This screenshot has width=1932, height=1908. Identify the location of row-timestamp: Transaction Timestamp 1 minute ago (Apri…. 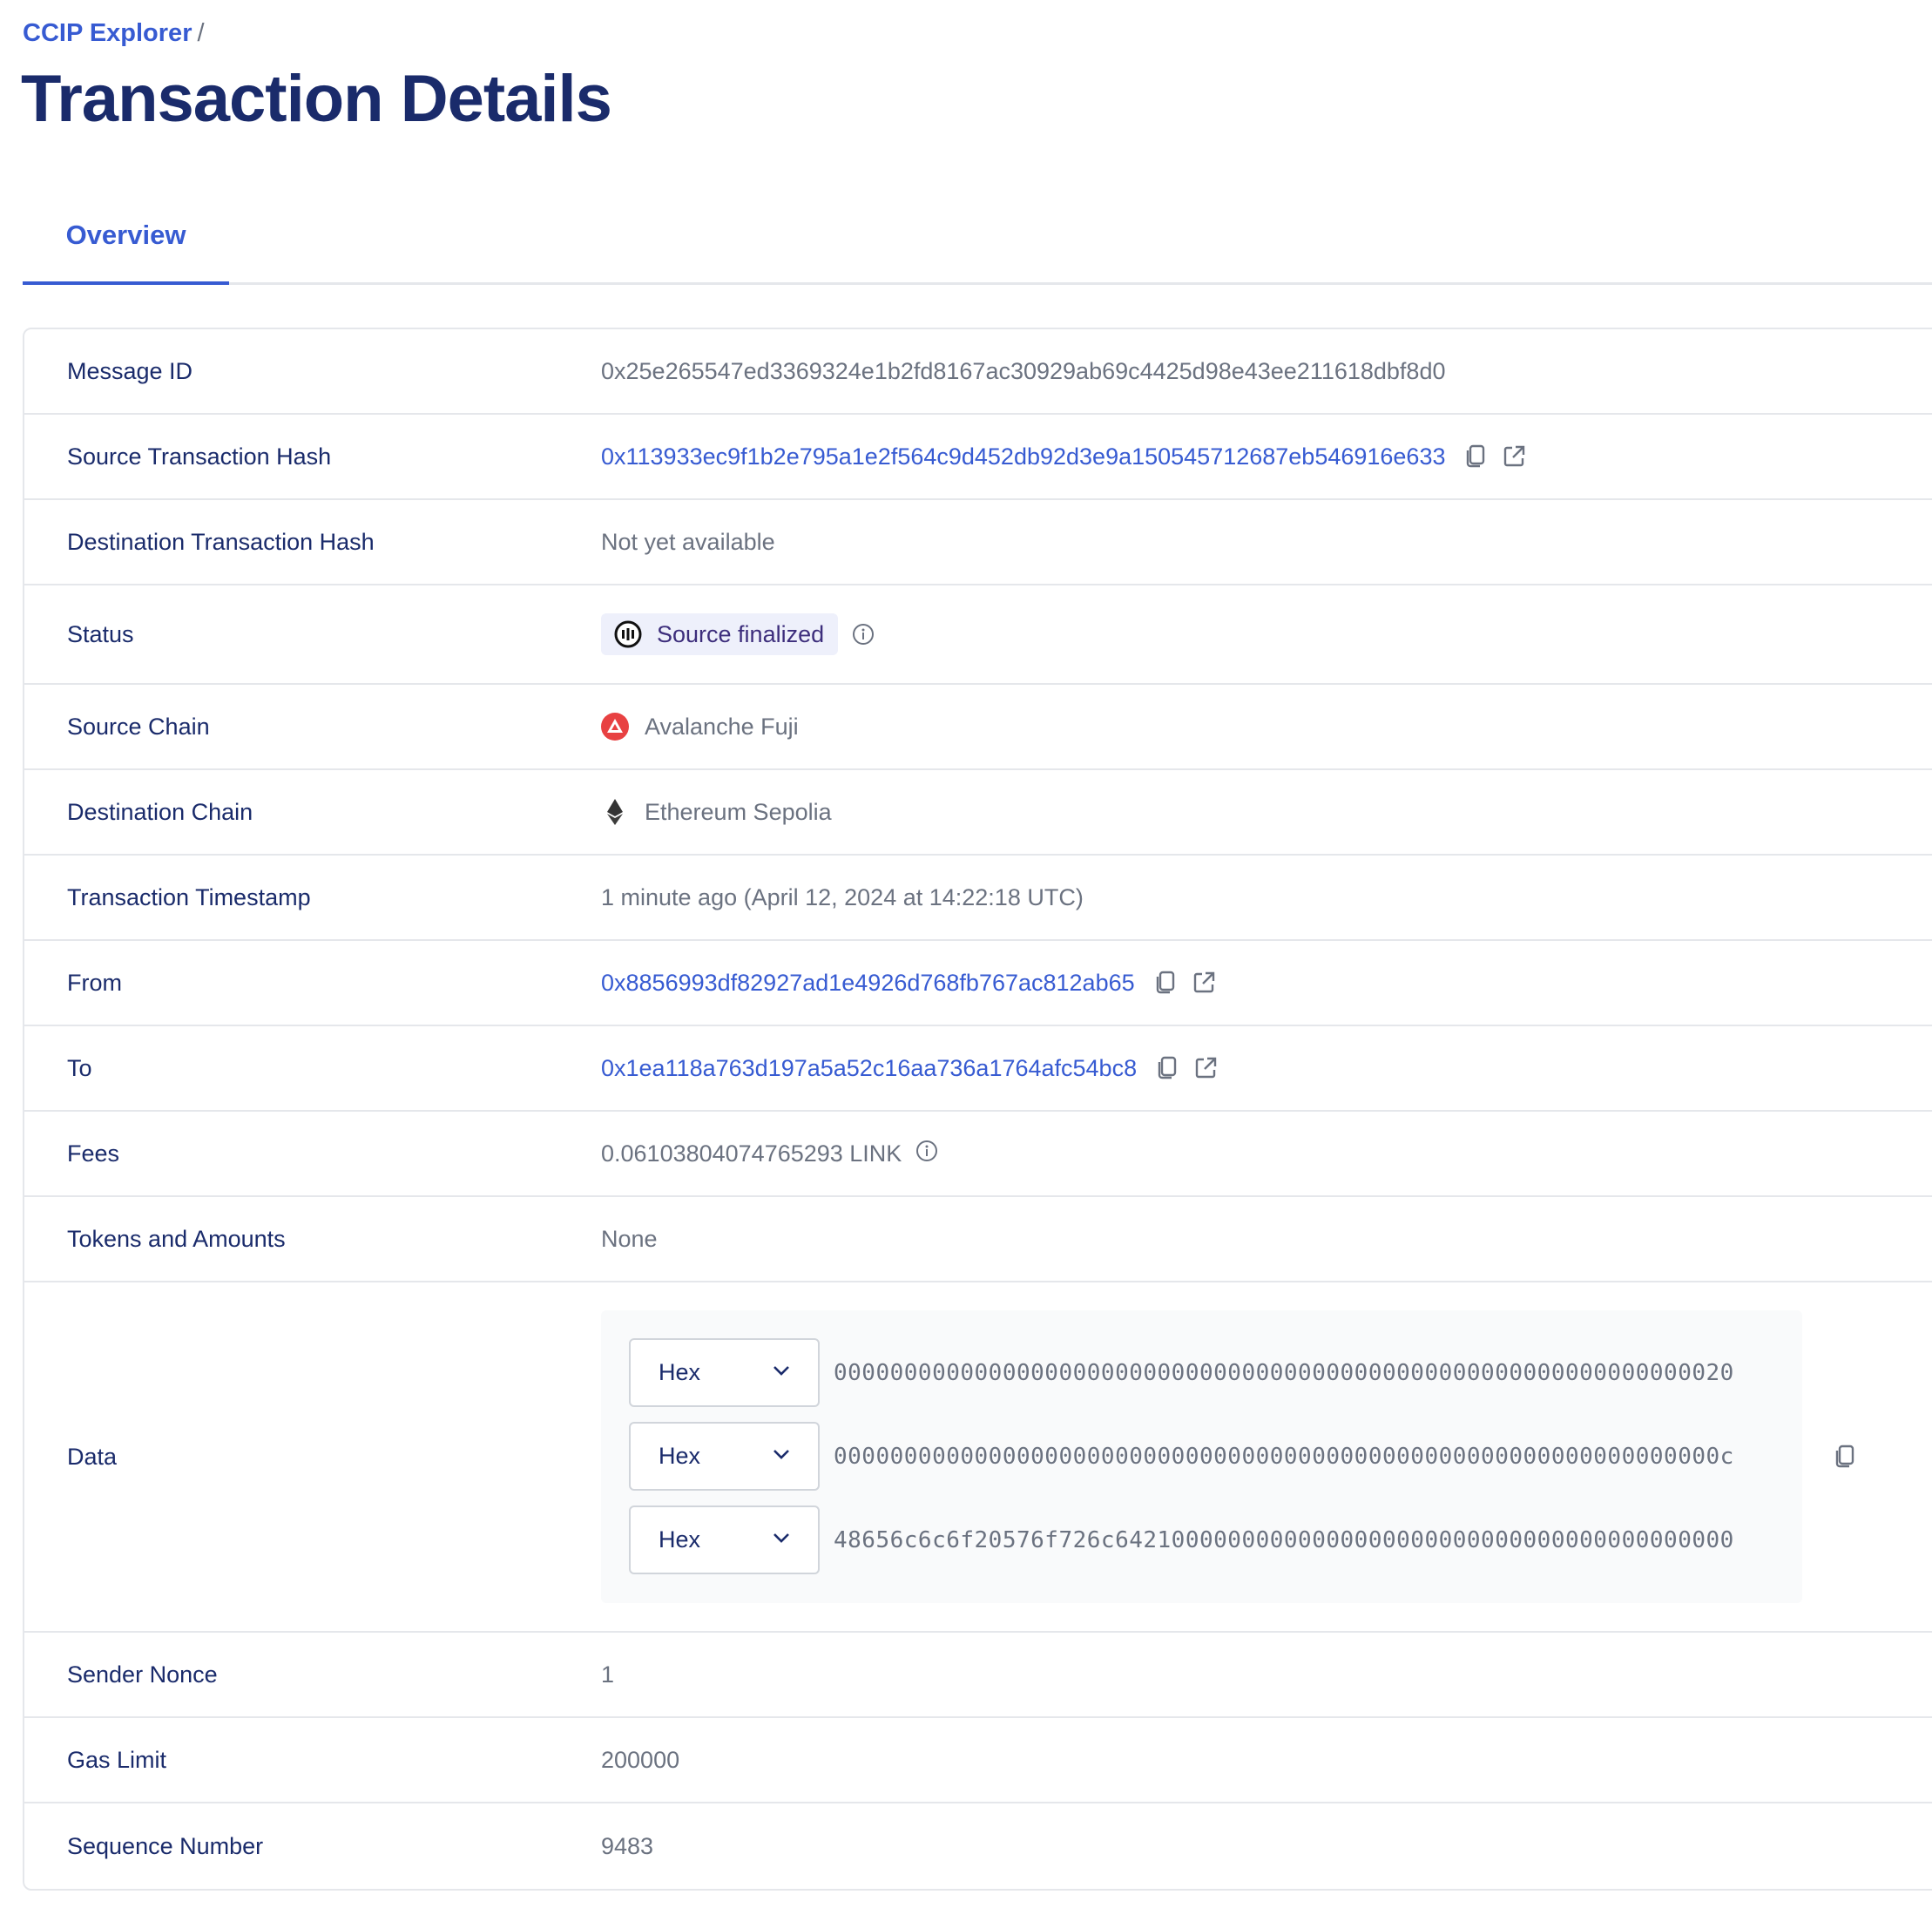
(978, 898).